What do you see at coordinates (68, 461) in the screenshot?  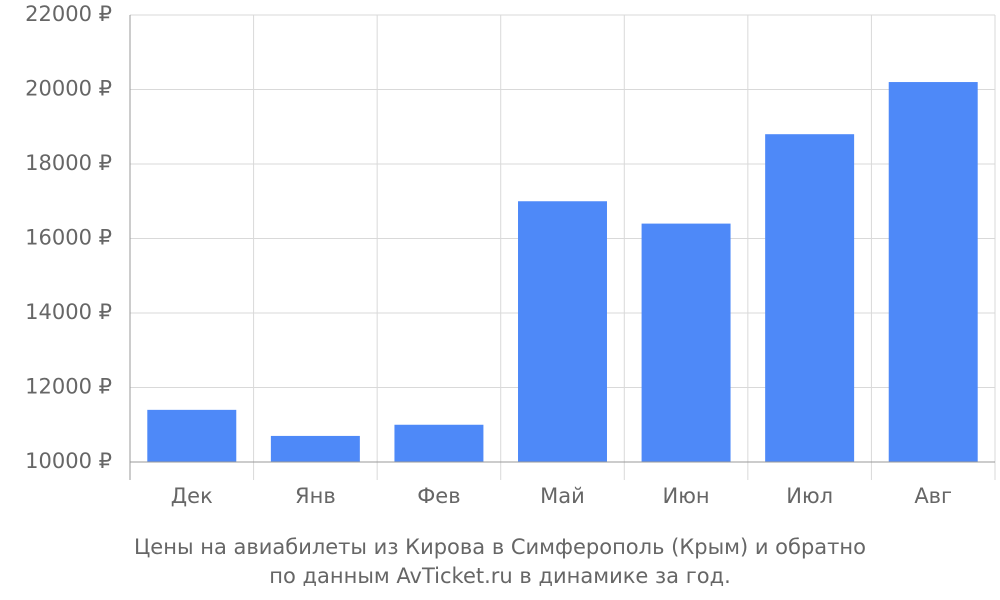 I see `y-tick-label: 10000 ₽` at bounding box center [68, 461].